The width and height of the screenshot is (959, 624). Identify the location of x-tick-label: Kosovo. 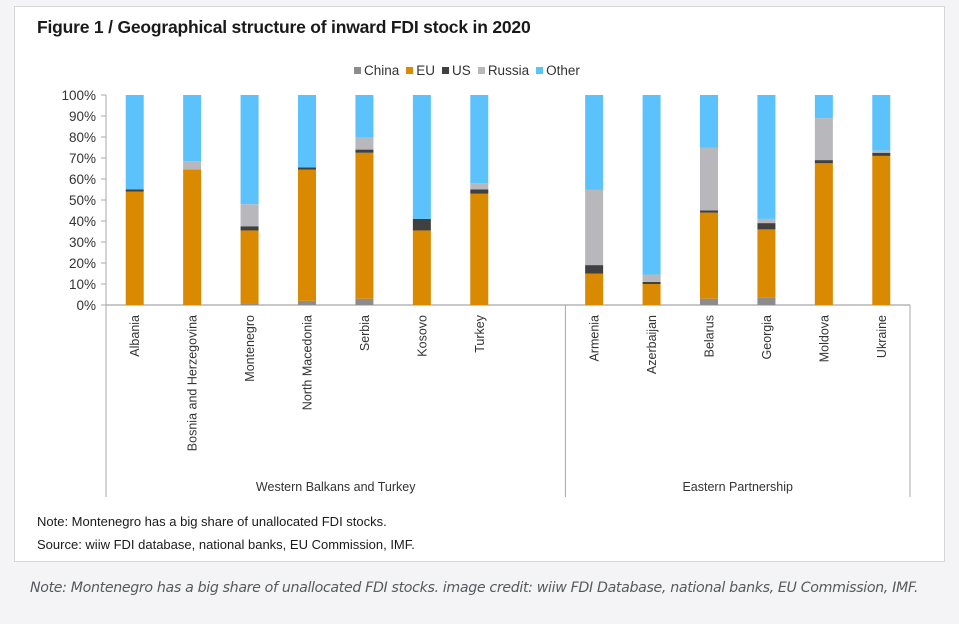
(422, 336).